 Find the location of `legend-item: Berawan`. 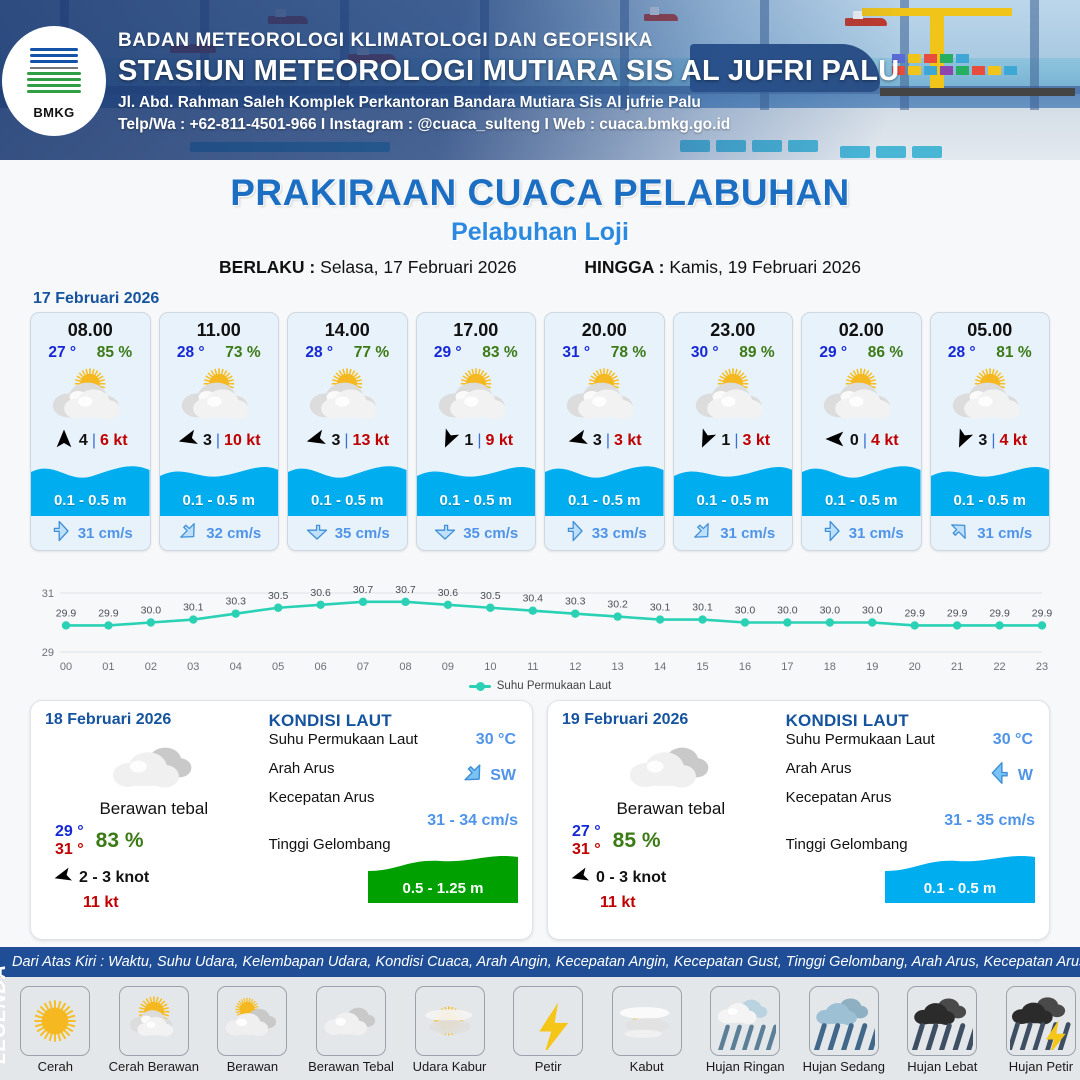

legend-item: Berawan is located at coordinates (252, 1029).